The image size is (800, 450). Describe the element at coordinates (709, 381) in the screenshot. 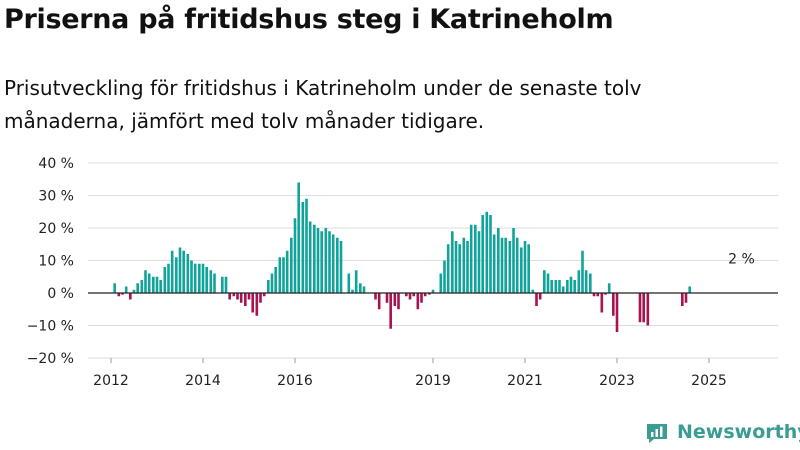

I see `x-tick-label: 2025` at that location.